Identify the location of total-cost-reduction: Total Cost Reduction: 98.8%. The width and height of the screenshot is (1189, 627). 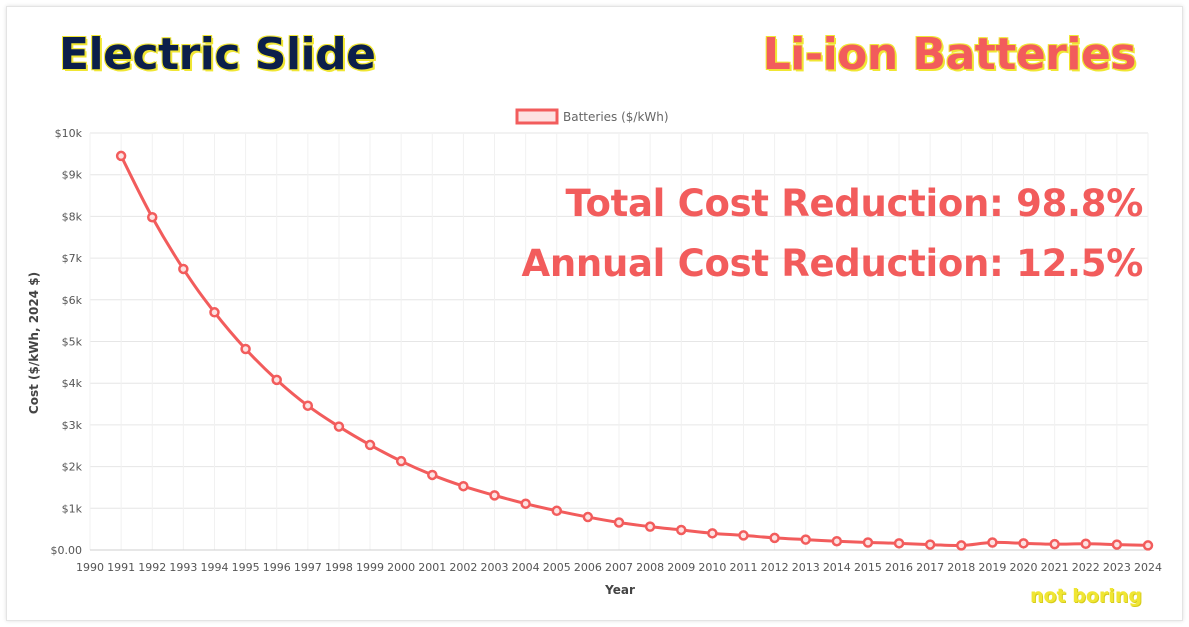
(854, 203).